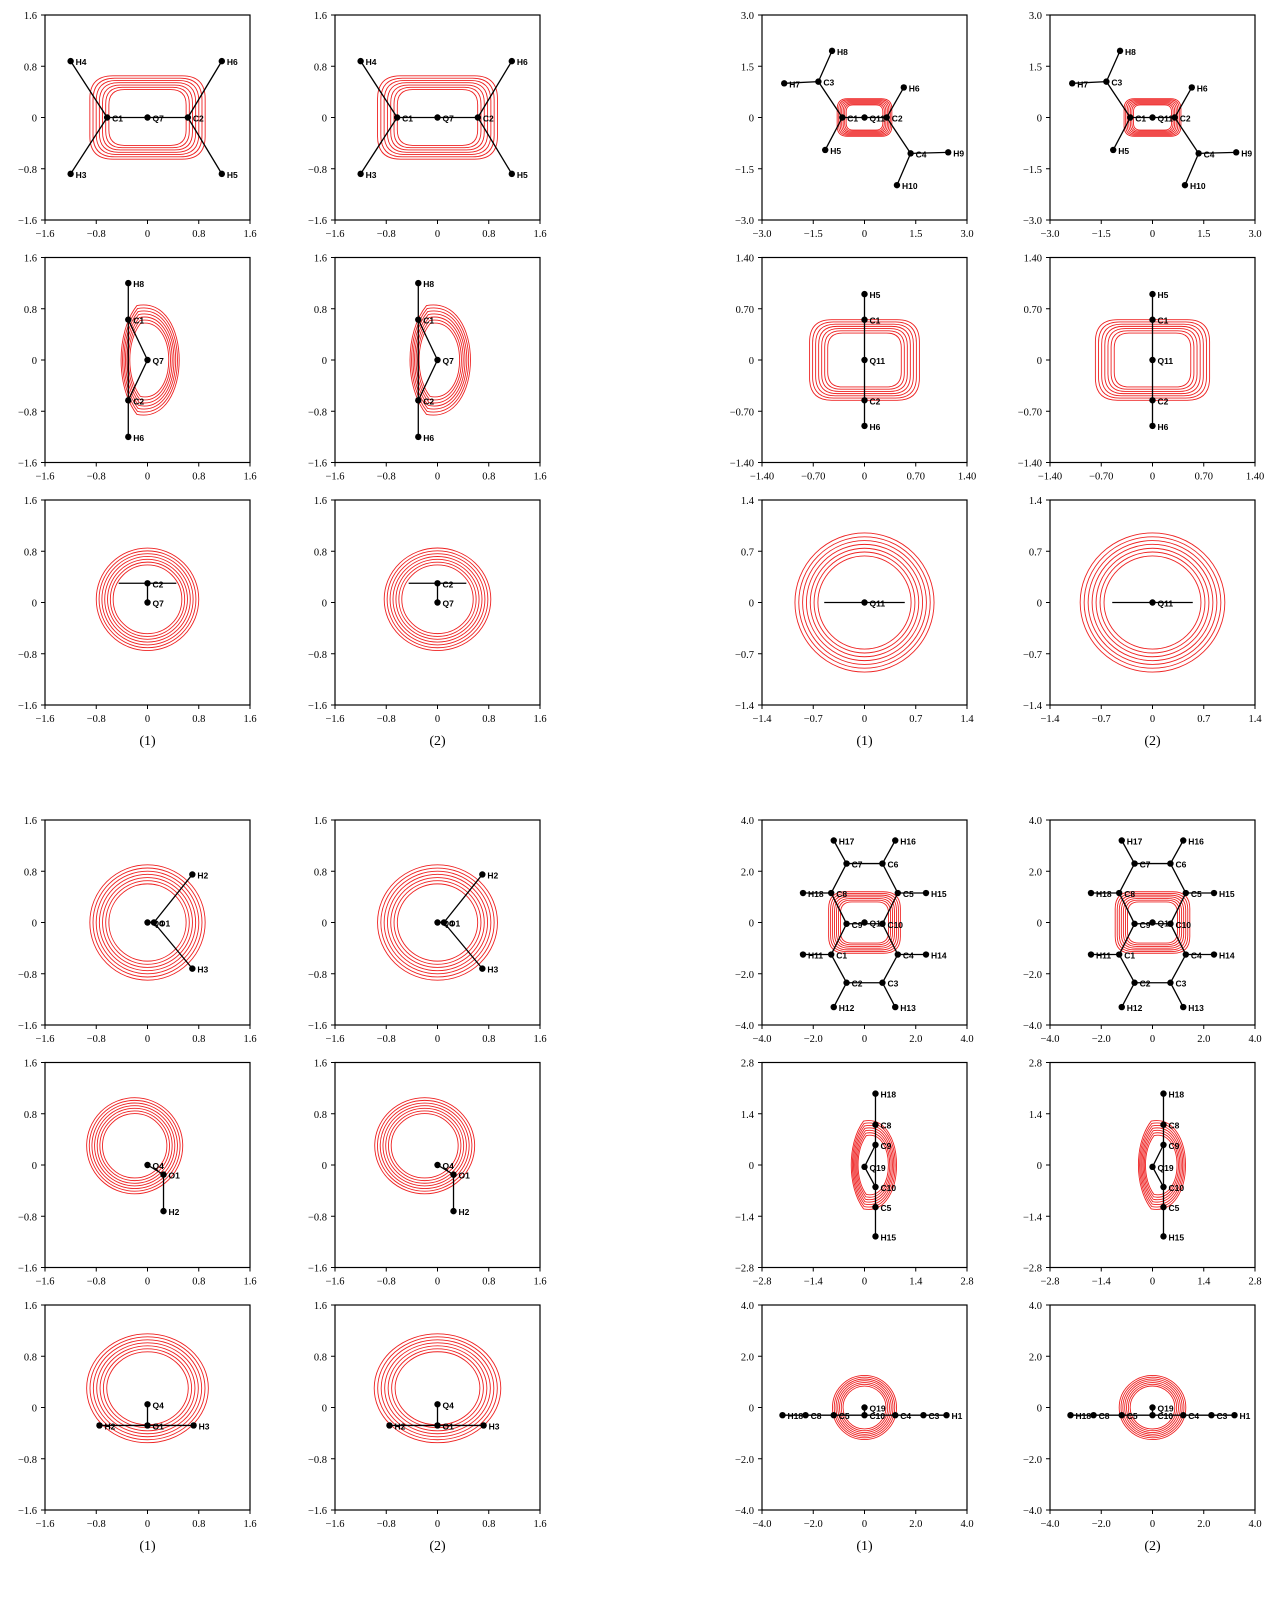 The image size is (1286, 1605). I want to click on y-tick-label: −0.7, so click(1032, 655).